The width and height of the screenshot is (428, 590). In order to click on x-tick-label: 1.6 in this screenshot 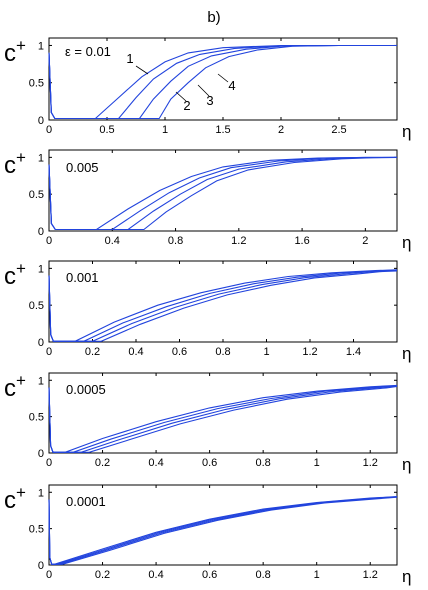, I will do `click(301, 241)`.